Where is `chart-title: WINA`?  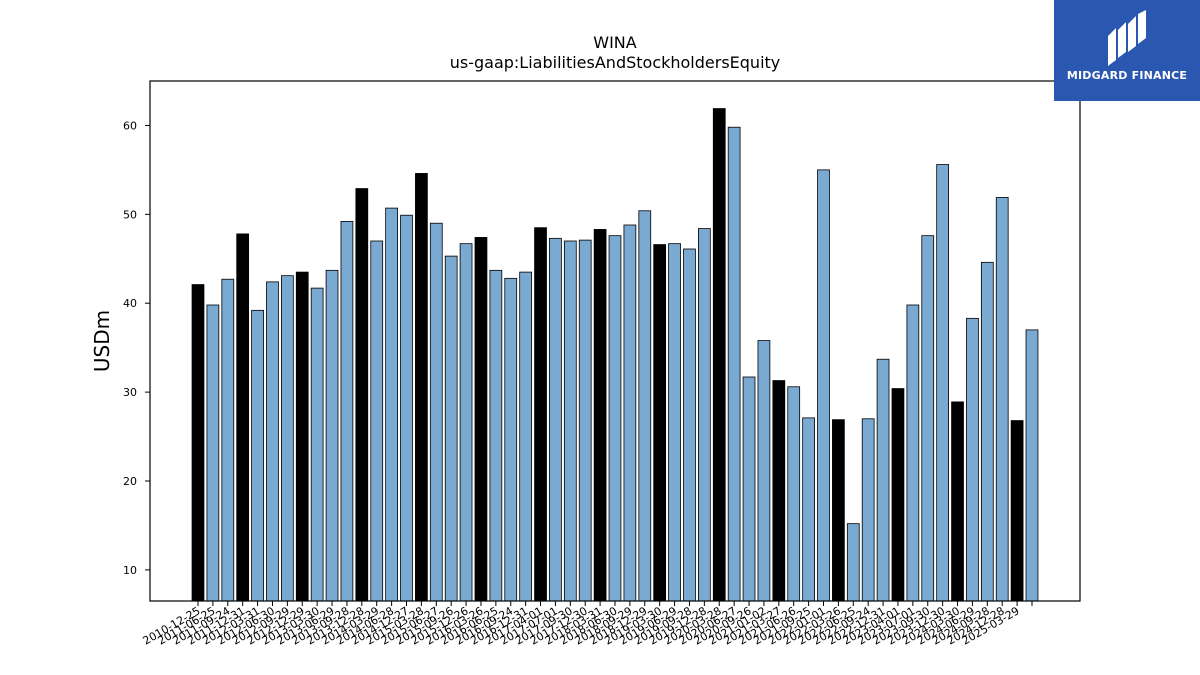
chart-title: WINA is located at coordinates (615, 42).